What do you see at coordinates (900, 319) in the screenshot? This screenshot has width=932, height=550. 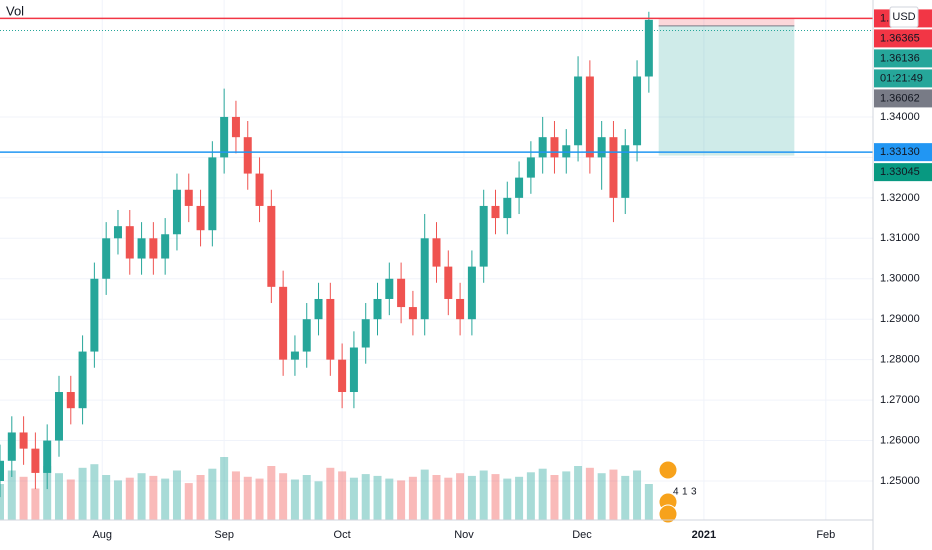 I see `y-tick-label: 1.29000` at bounding box center [900, 319].